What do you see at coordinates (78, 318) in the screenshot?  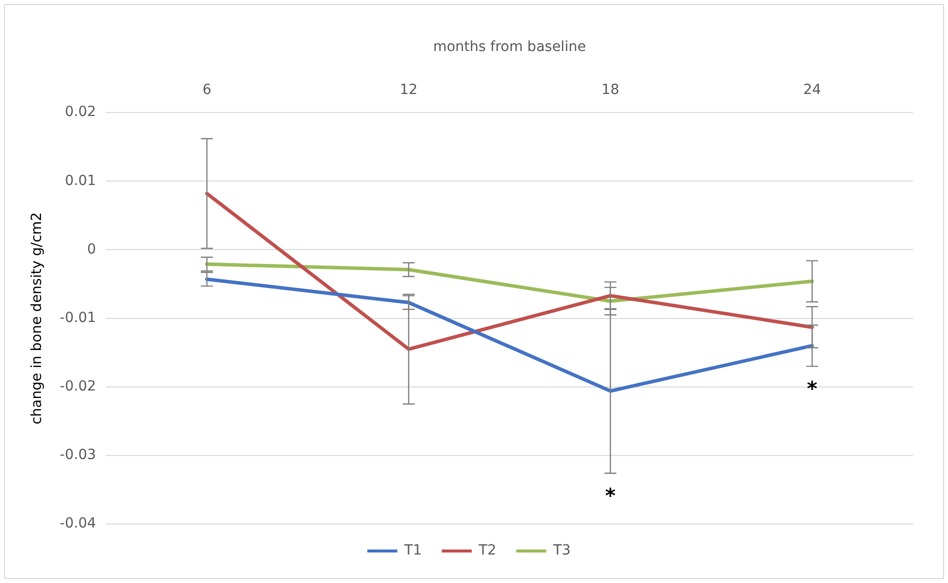 I see `y-tick-label: -0.01` at bounding box center [78, 318].